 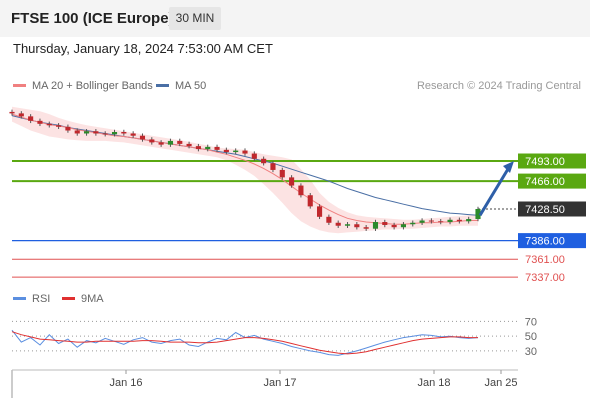 I want to click on legend-9ma-label: 9MA, so click(x=92, y=299).